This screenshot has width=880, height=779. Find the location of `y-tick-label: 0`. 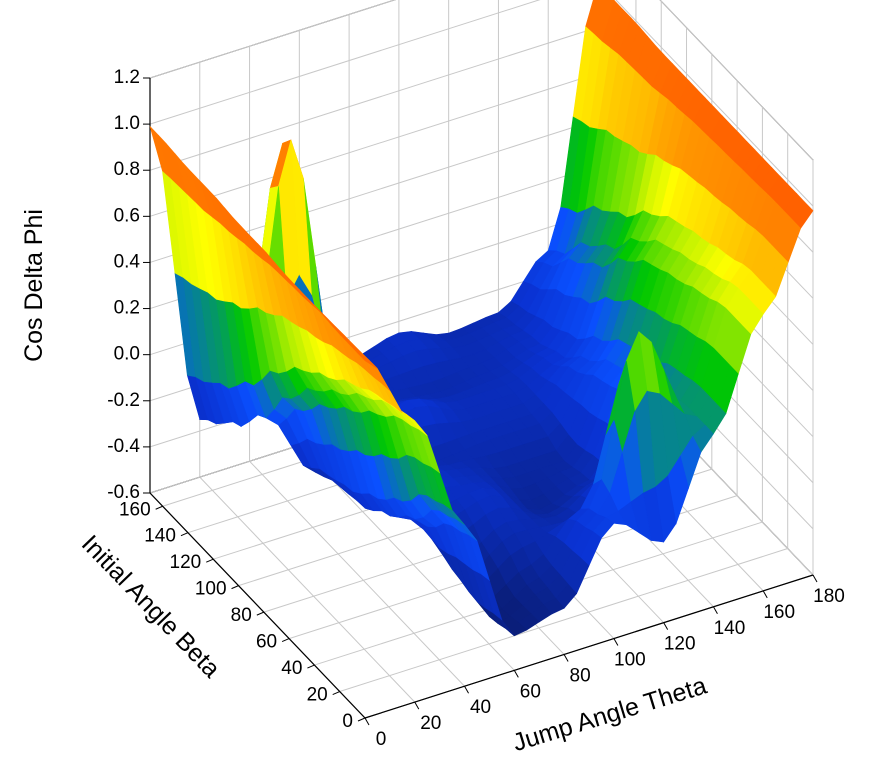

y-tick-label: 0 is located at coordinates (347, 721).